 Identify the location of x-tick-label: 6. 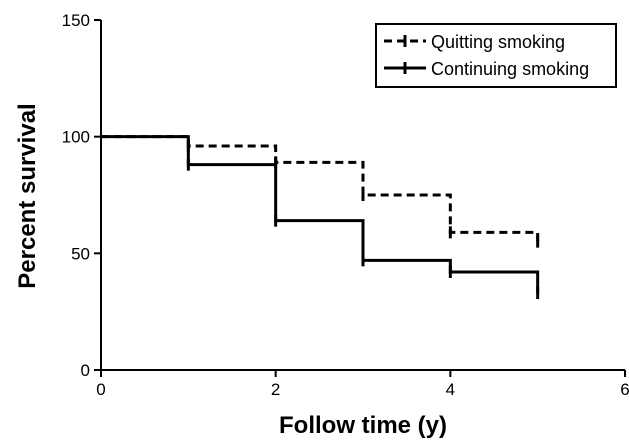
(624, 389).